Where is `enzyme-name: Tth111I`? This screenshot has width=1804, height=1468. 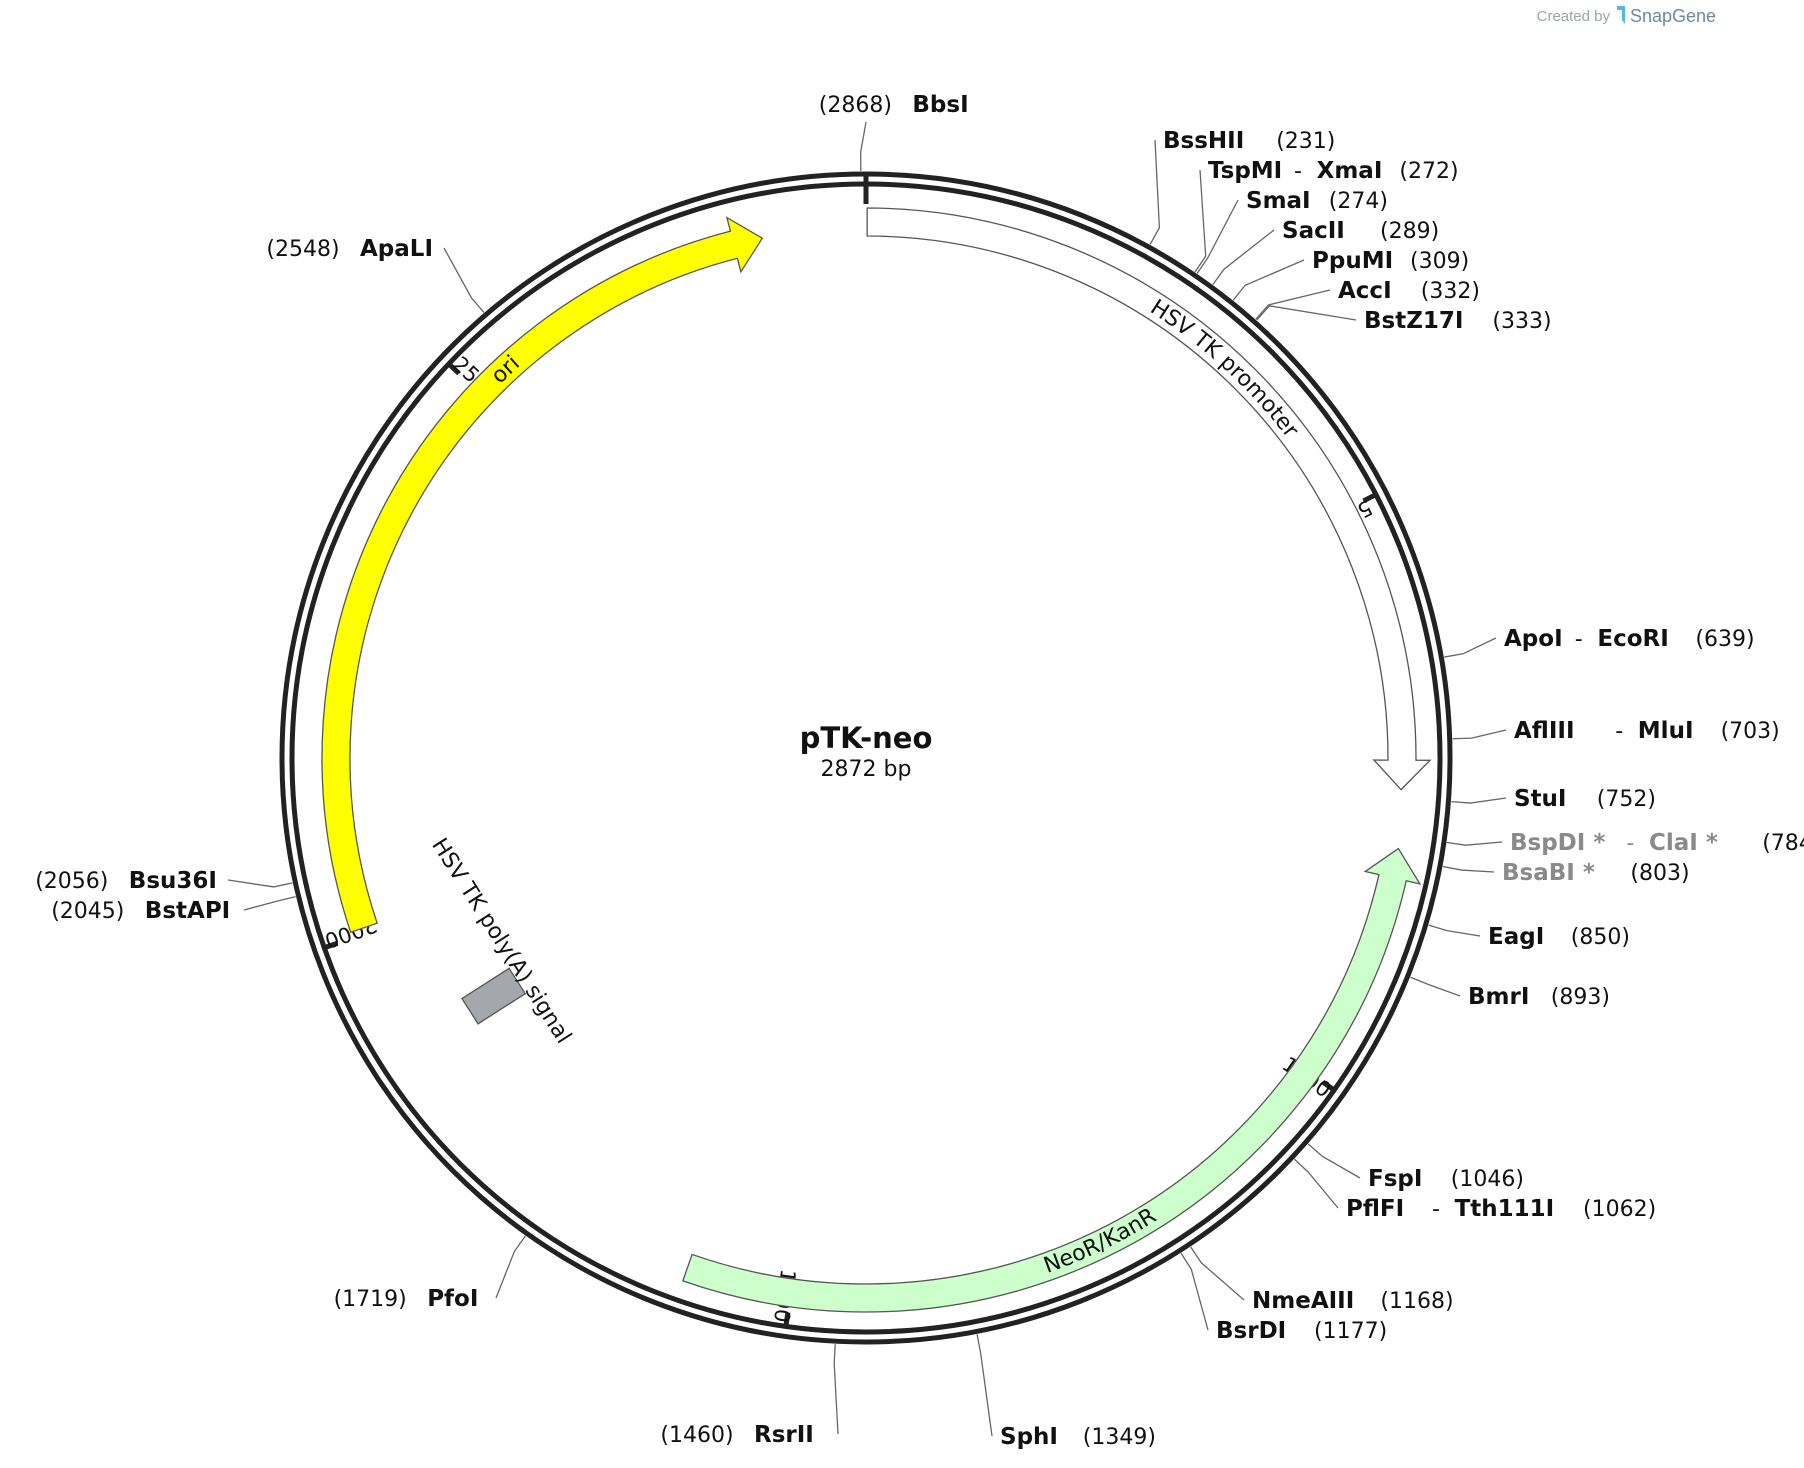 enzyme-name: Tth111I is located at coordinates (1505, 1209).